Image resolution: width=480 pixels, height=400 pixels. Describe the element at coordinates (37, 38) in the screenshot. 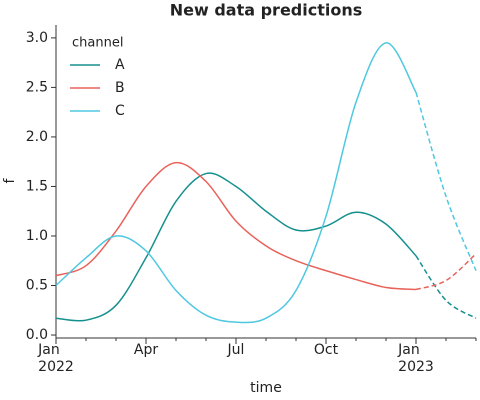

I see `y-tick-label: 3.0` at that location.